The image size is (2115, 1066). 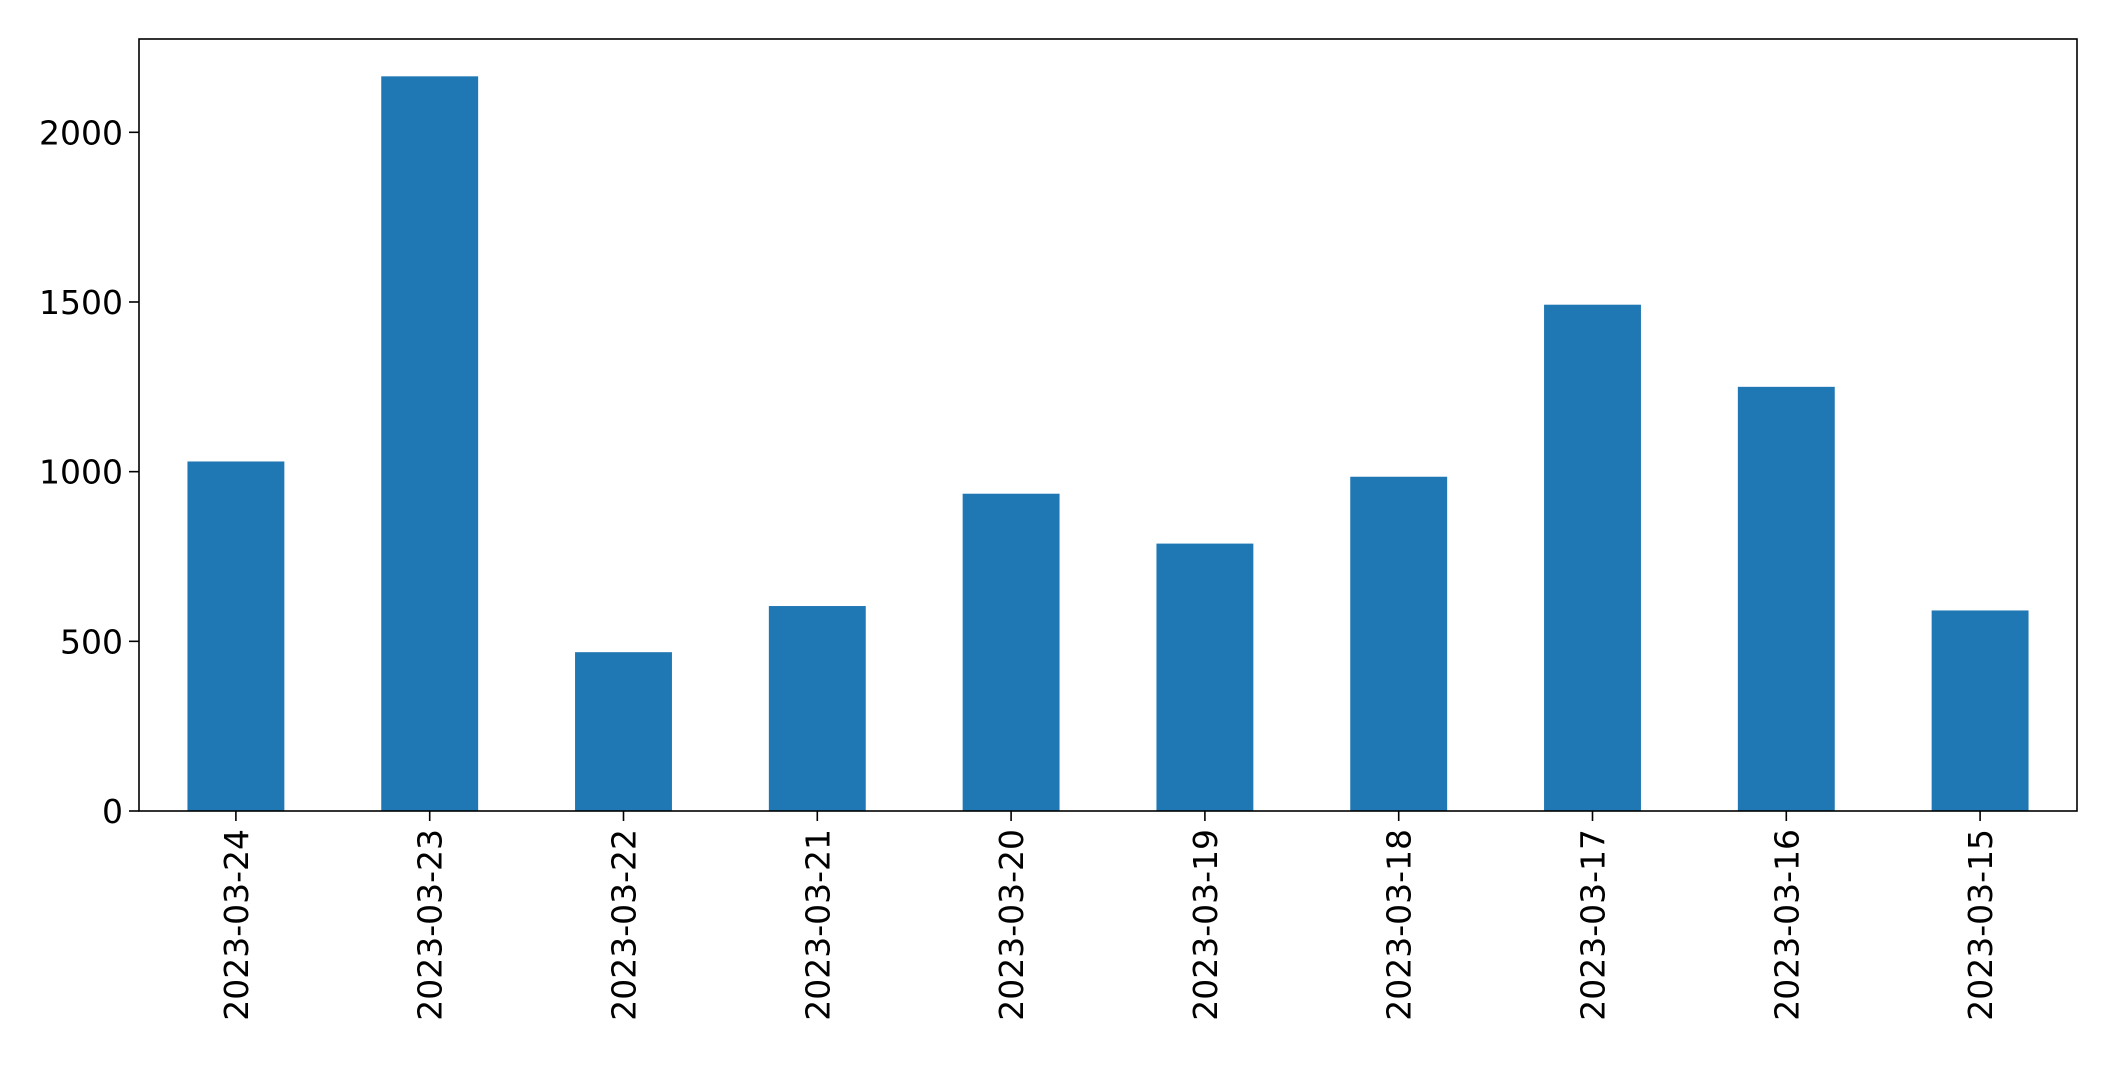 What do you see at coordinates (81, 472) in the screenshot?
I see `y-tick-label: 1000` at bounding box center [81, 472].